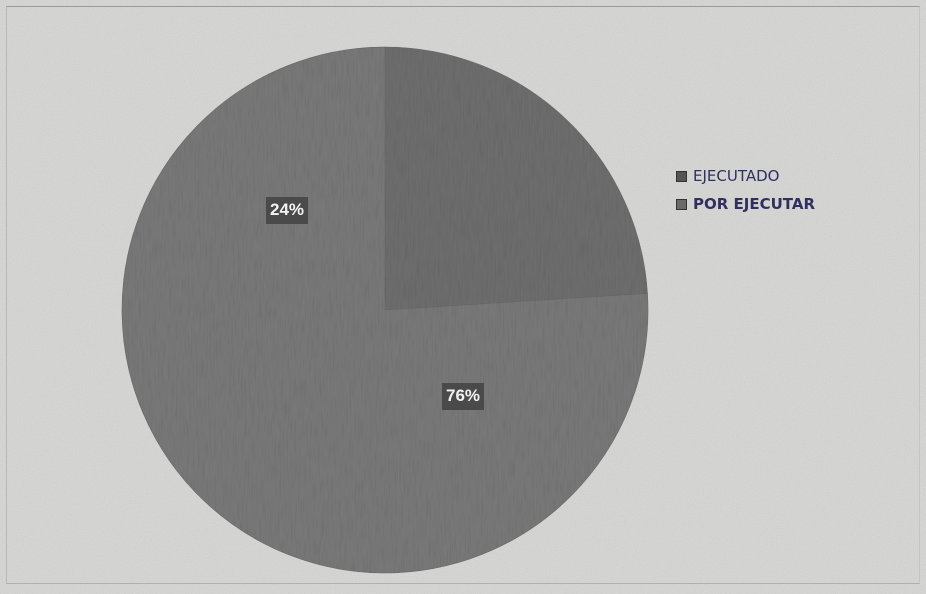 The image size is (926, 594). I want to click on legend-swatch-por-ejecutar, so click(681, 204).